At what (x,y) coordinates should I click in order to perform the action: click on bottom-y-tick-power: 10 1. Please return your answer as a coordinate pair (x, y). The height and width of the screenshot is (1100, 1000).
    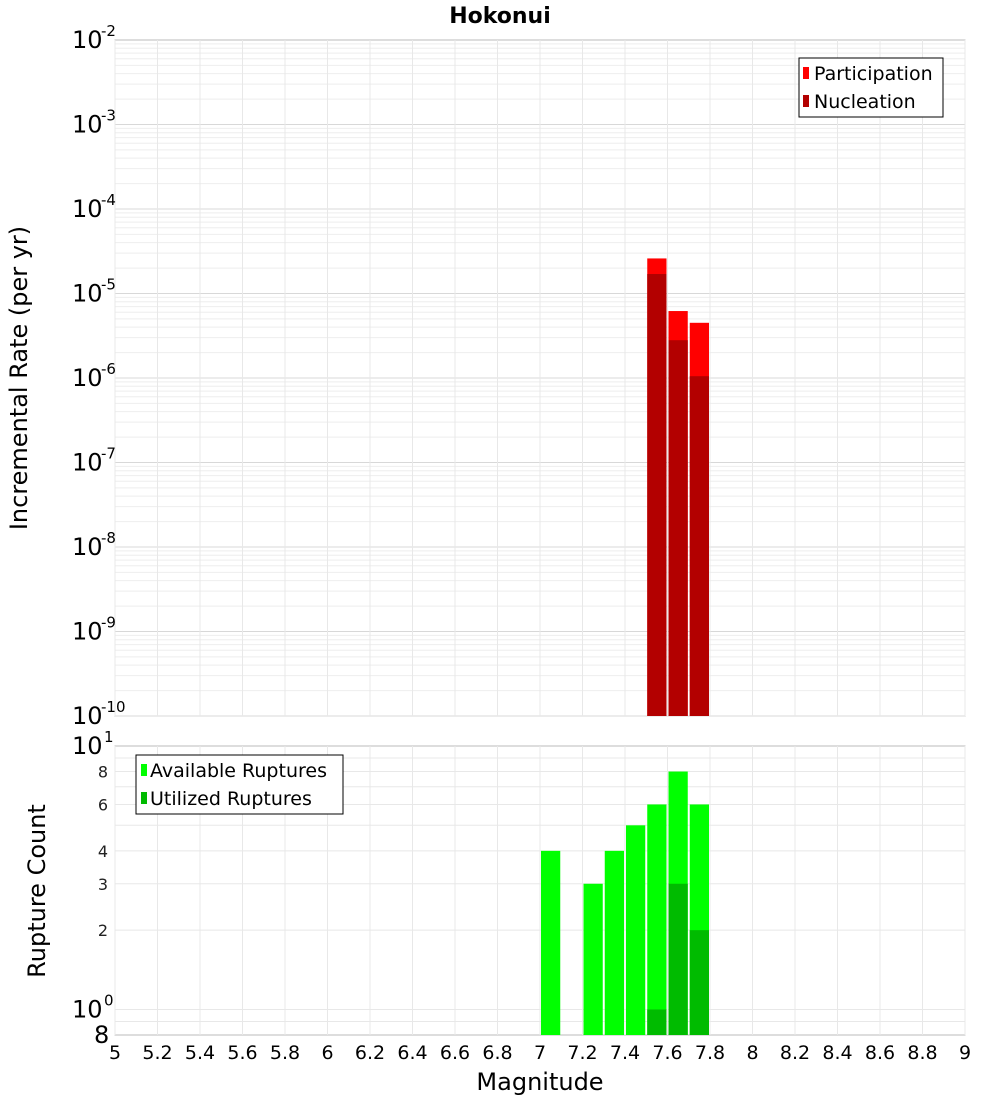
    Looking at the image, I should click on (93, 744).